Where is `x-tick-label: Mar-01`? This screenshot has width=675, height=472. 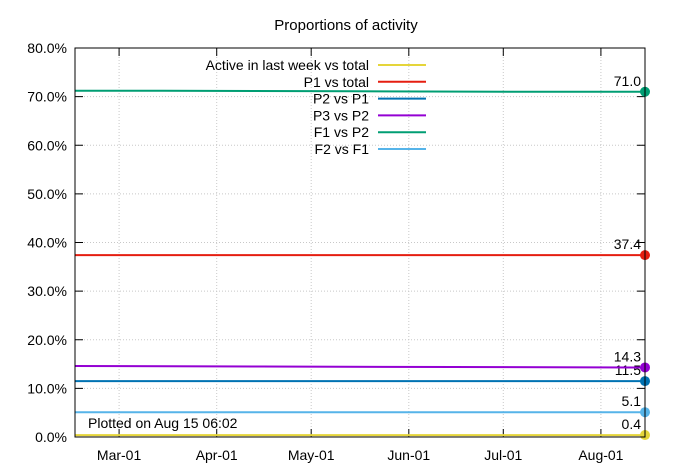 x-tick-label: Mar-01 is located at coordinates (119, 455).